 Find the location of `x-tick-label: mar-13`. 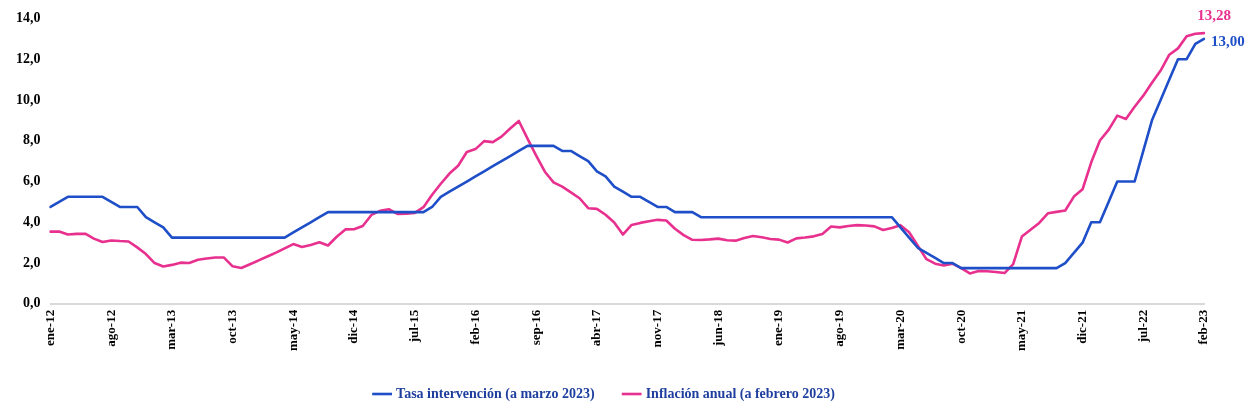

x-tick-label: mar-13 is located at coordinates (171, 329).